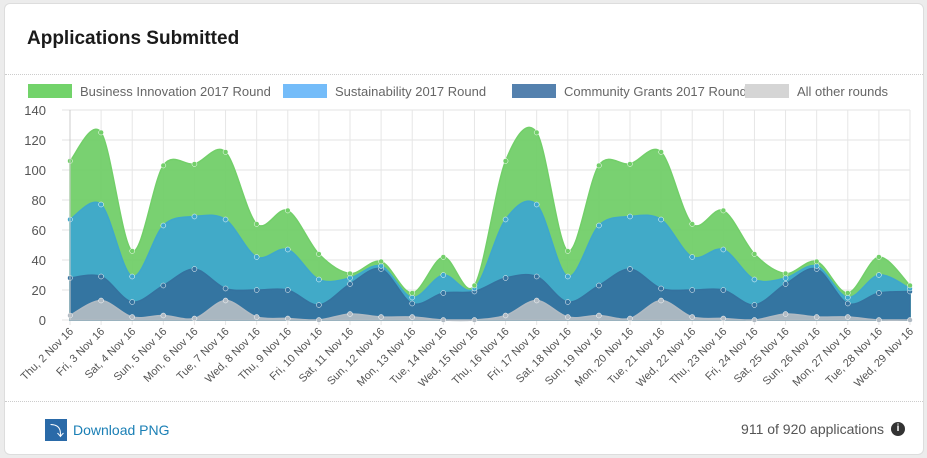  What do you see at coordinates (843, 91) in the screenshot?
I see `legend-label: All other rounds` at bounding box center [843, 91].